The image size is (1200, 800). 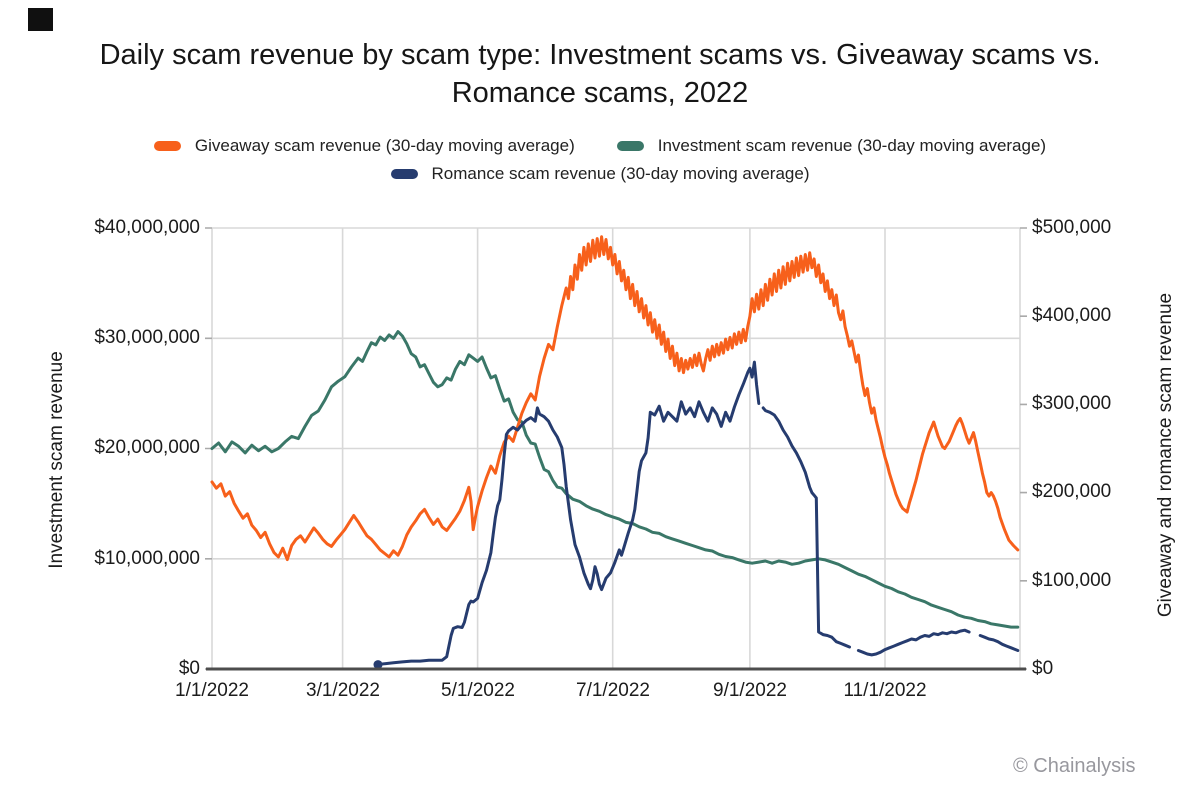 What do you see at coordinates (147, 227) in the screenshot?
I see `left-tick-40m: $40,000,000` at bounding box center [147, 227].